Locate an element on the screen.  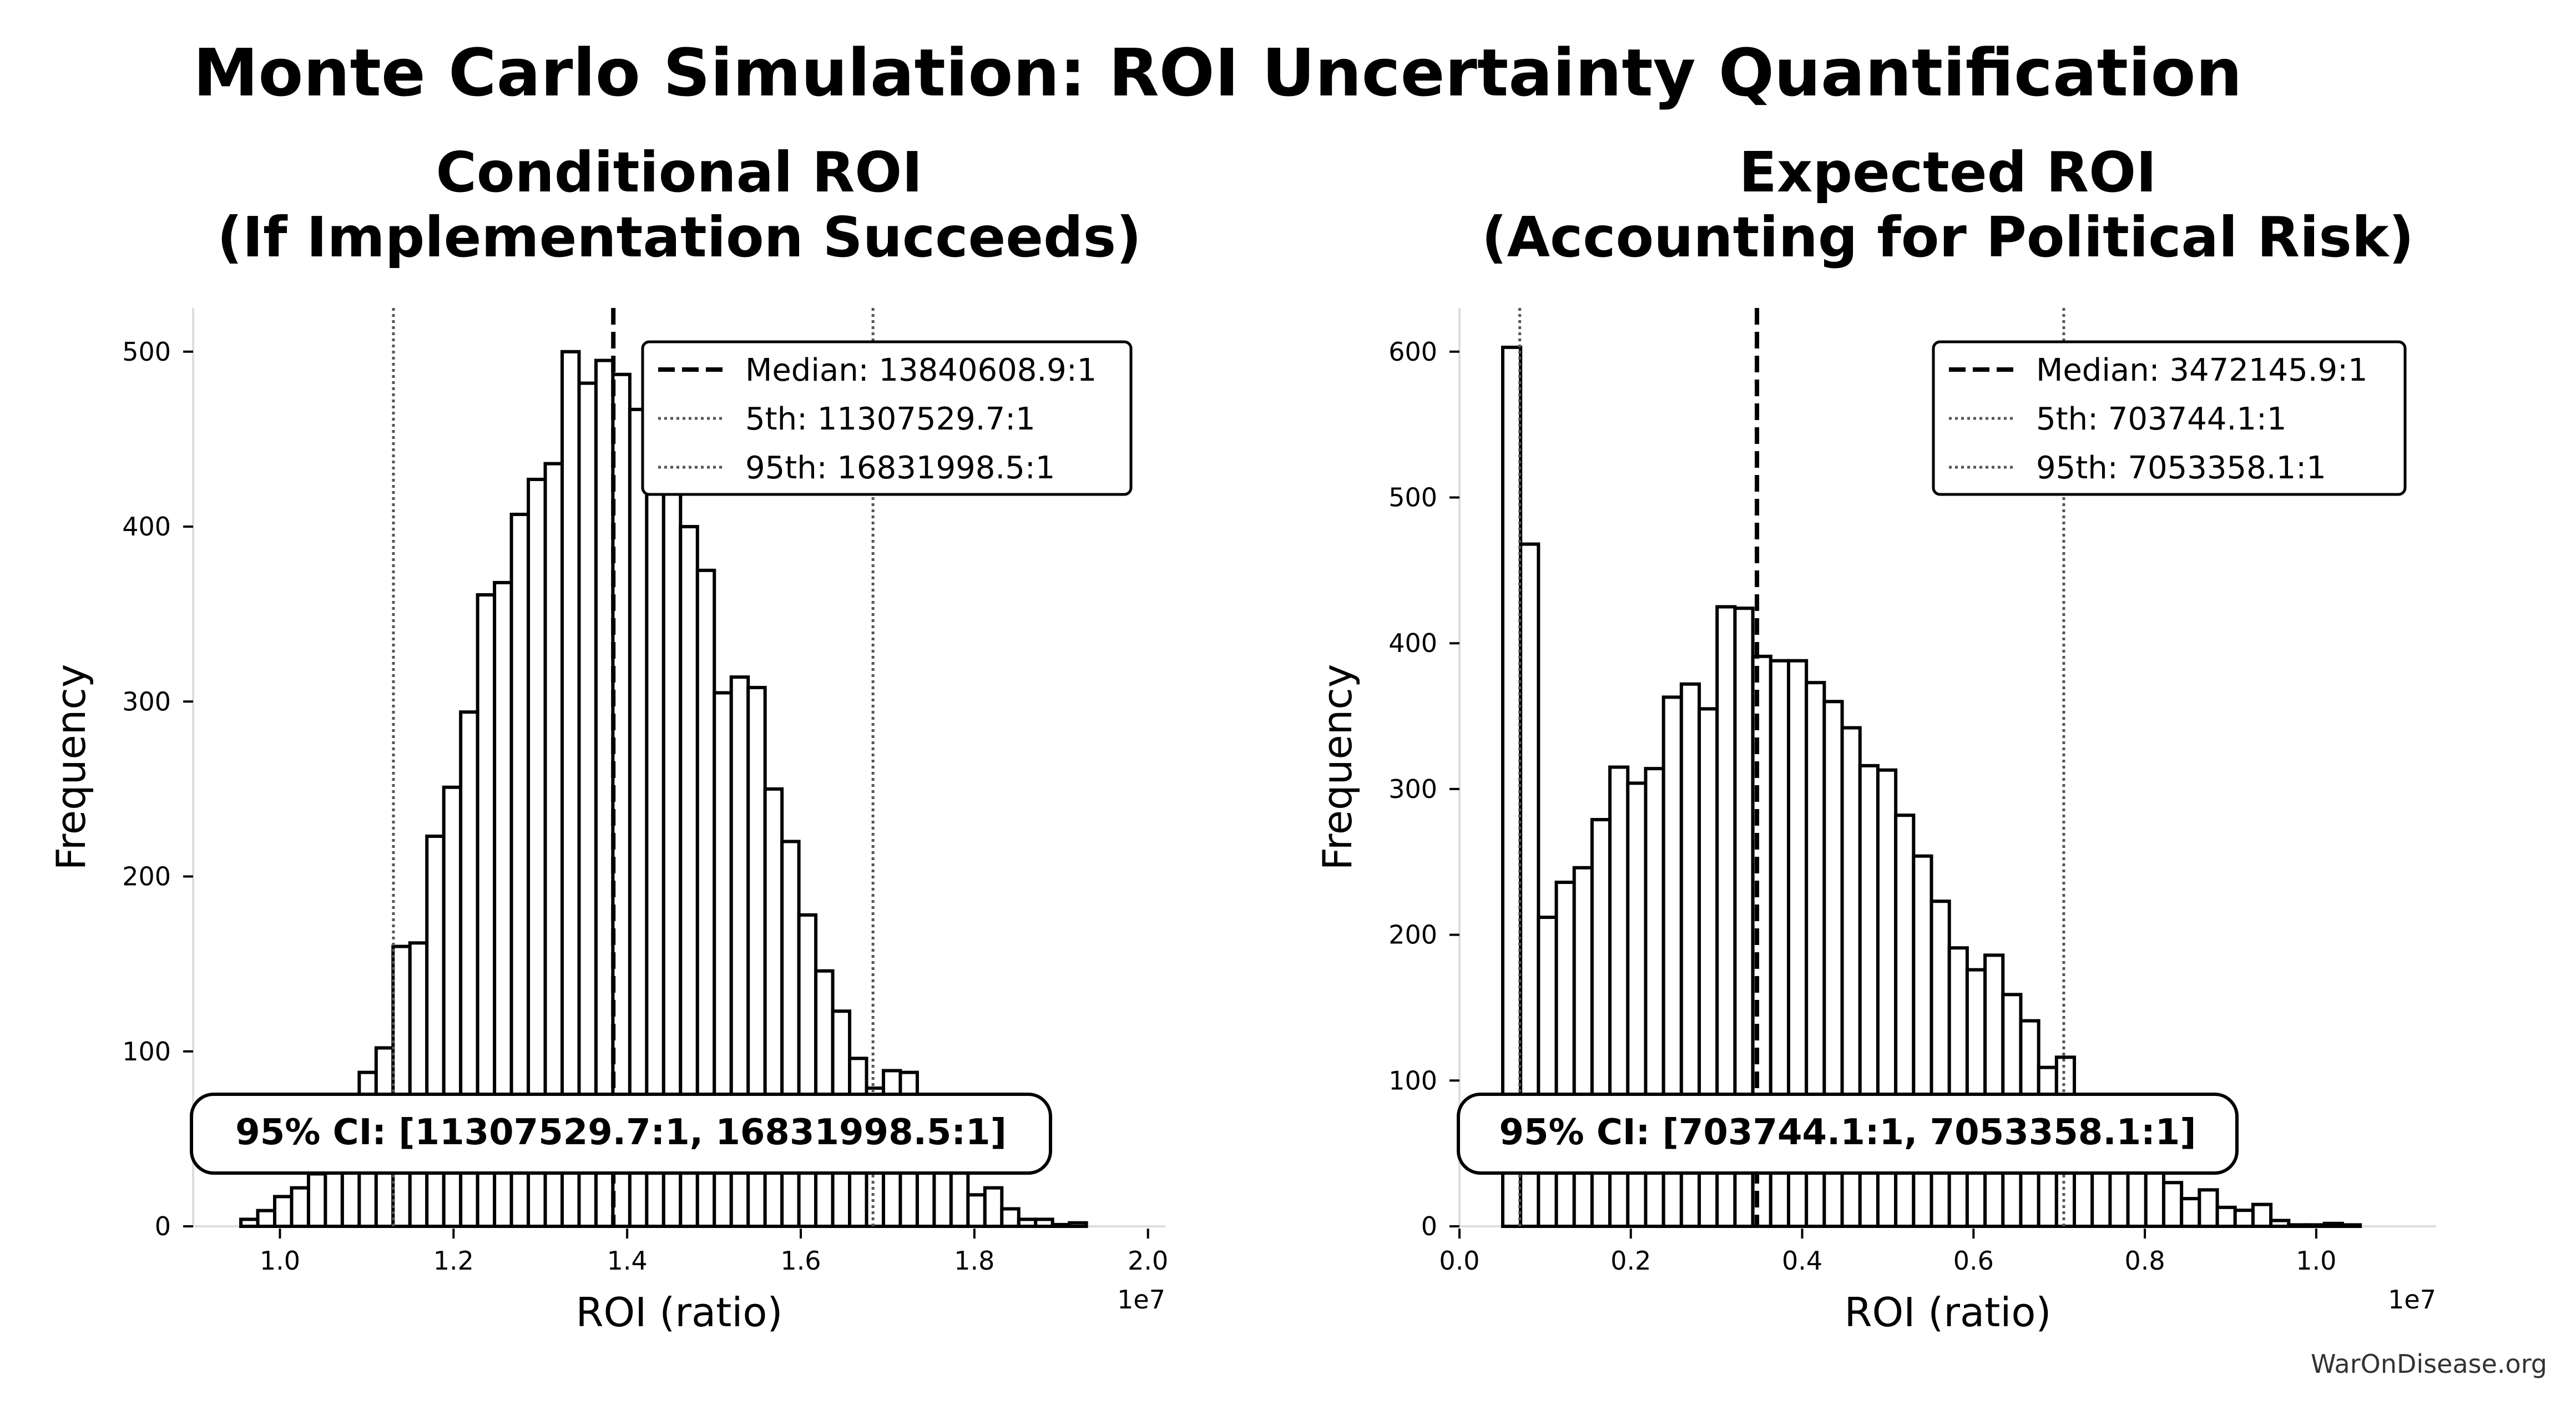
legend-entry: 95th: 16831998.5:1 is located at coordinates (900, 468).